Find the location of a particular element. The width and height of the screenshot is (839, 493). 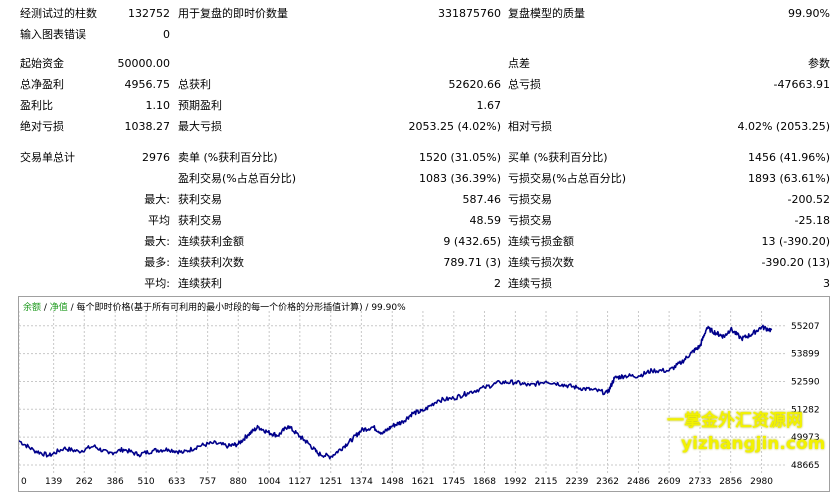

y-tick-label: 48665 is located at coordinates (805, 466).